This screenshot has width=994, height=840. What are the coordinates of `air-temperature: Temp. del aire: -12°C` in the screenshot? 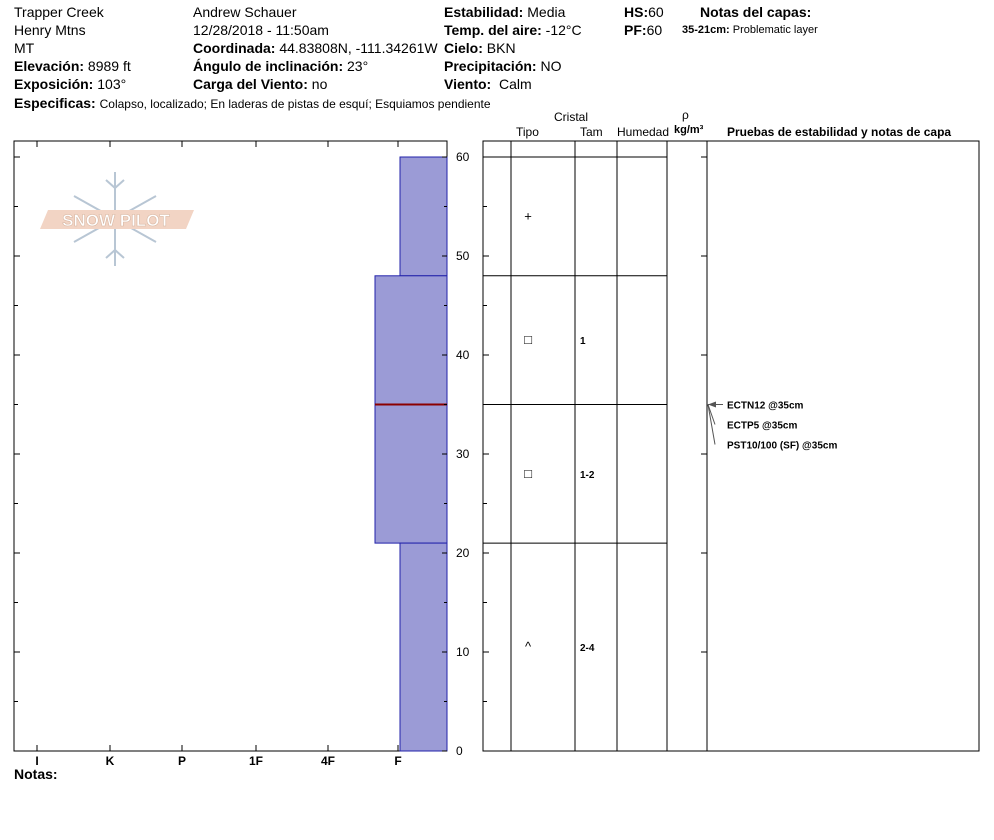 It's located at (513, 30).